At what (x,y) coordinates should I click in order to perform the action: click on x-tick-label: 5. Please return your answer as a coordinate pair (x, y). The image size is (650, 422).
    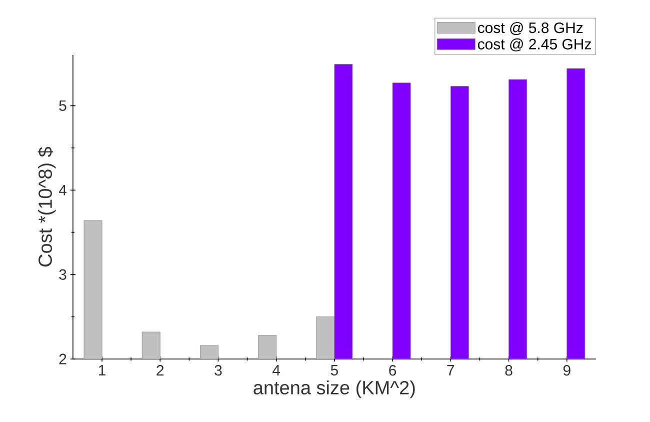
    Looking at the image, I should click on (334, 370).